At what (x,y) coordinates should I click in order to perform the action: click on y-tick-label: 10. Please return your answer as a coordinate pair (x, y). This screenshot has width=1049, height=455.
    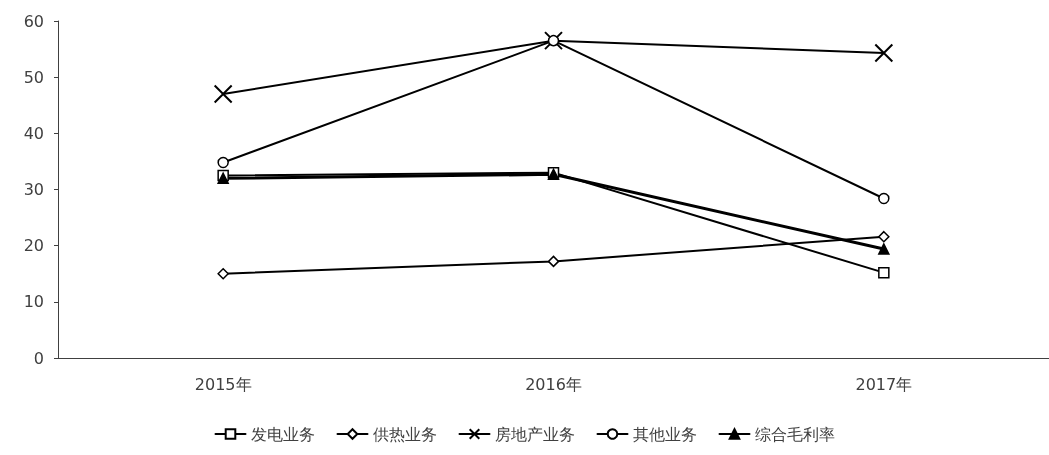
    Looking at the image, I should click on (33, 302).